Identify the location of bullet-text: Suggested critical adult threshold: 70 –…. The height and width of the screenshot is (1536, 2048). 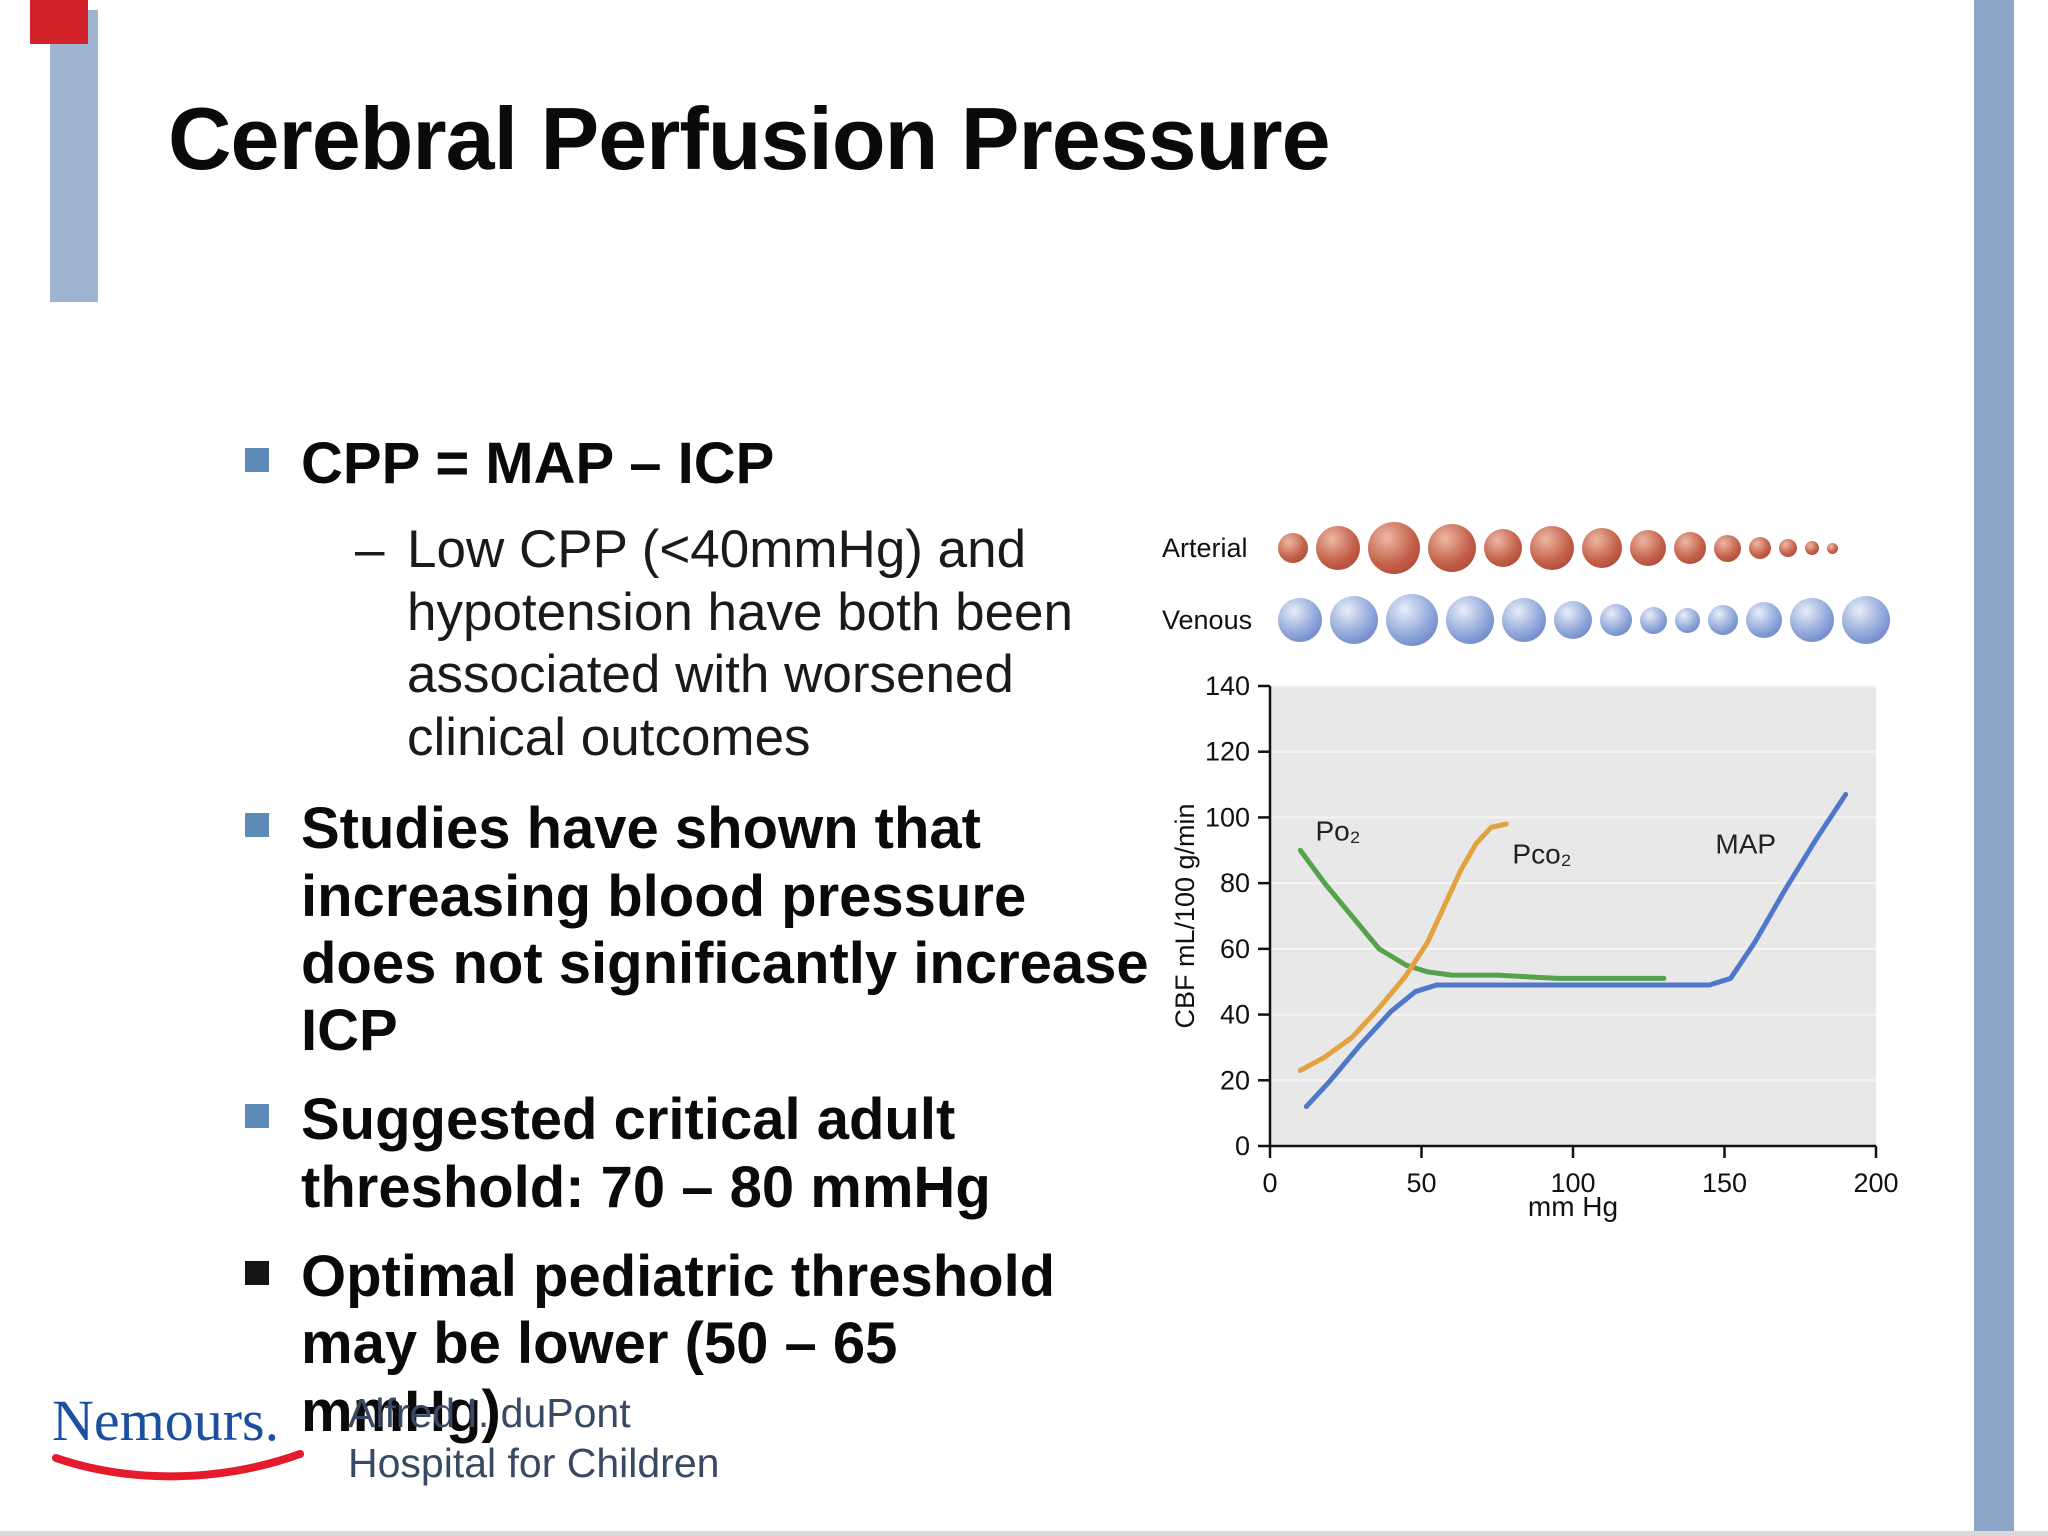
(646, 1153).